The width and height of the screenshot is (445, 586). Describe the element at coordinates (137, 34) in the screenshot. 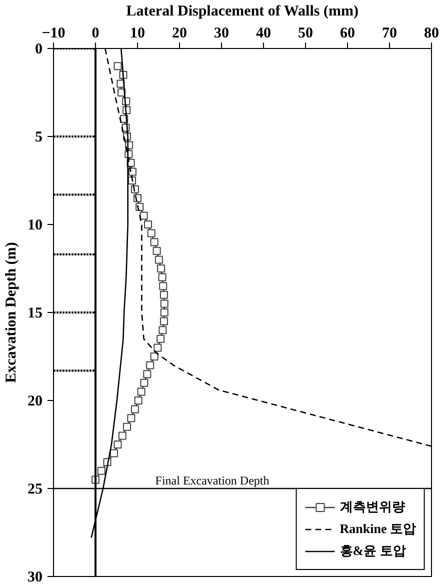

I see `x-tick-label: 10` at that location.